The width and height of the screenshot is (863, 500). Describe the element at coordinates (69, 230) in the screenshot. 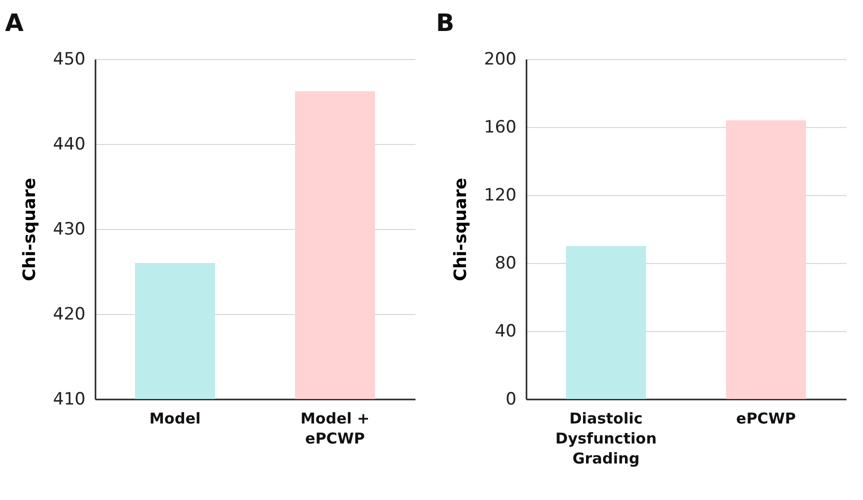

I see `y-tick-label: 430` at that location.